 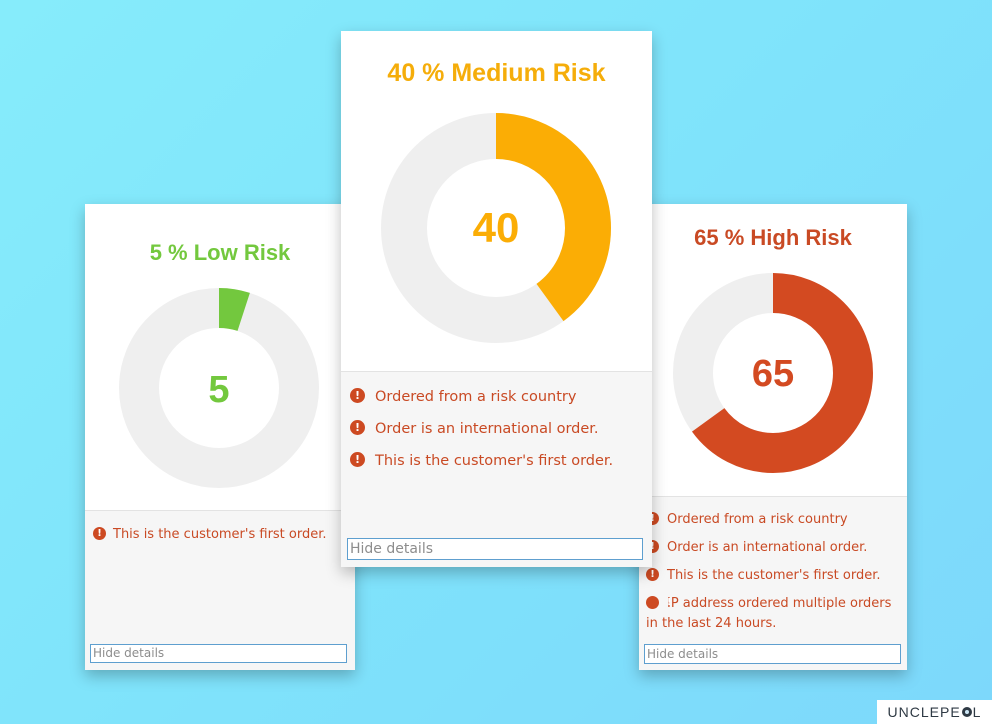 What do you see at coordinates (966, 712) in the screenshot?
I see `owl-face-icon` at bounding box center [966, 712].